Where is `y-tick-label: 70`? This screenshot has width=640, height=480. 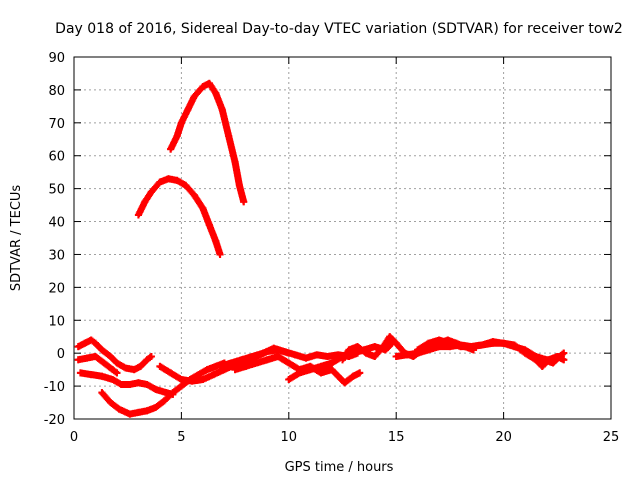 y-tick-label: 70 is located at coordinates (56, 124).